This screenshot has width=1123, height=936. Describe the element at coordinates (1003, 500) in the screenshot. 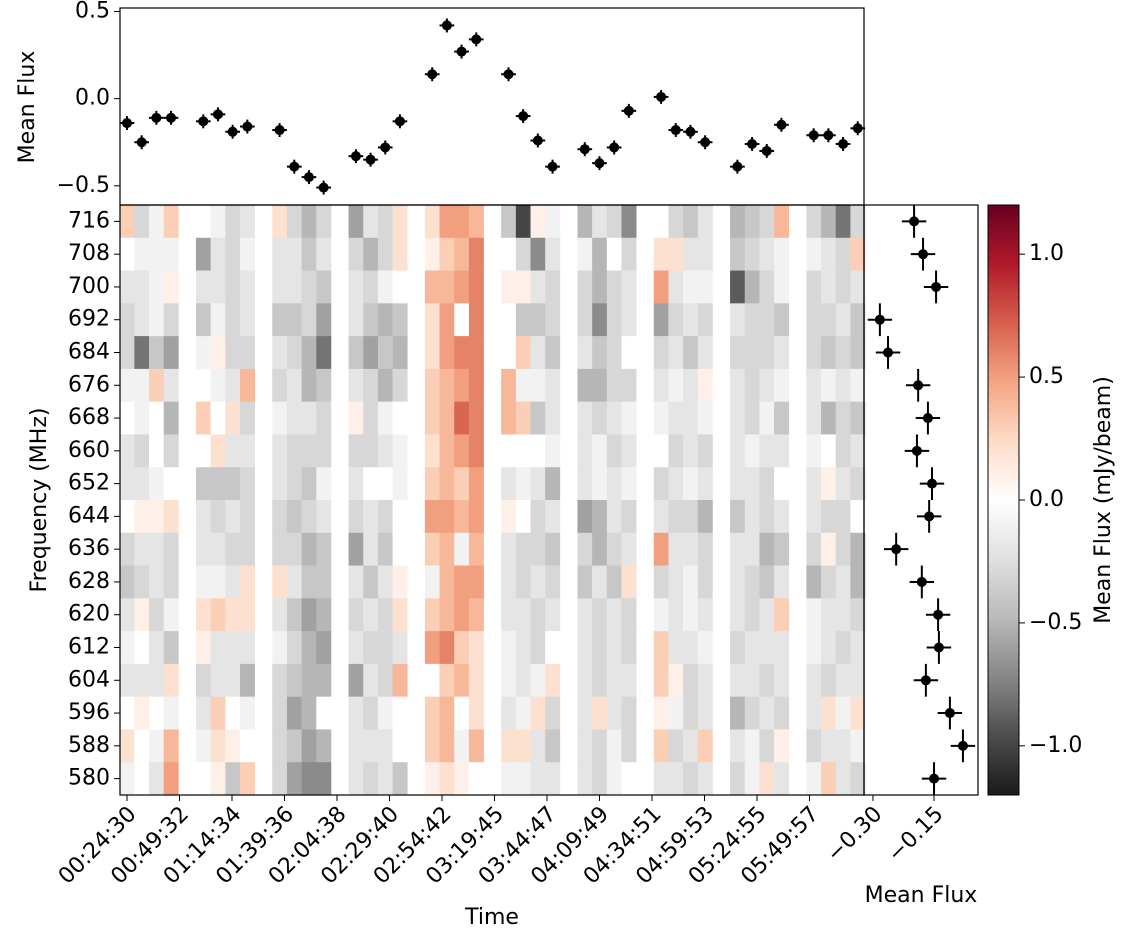

I see `colorbar` at that location.